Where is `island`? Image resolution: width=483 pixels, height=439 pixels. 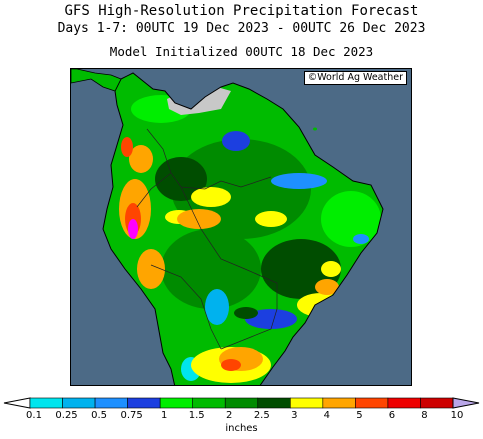
island is located at coordinates (315, 129).